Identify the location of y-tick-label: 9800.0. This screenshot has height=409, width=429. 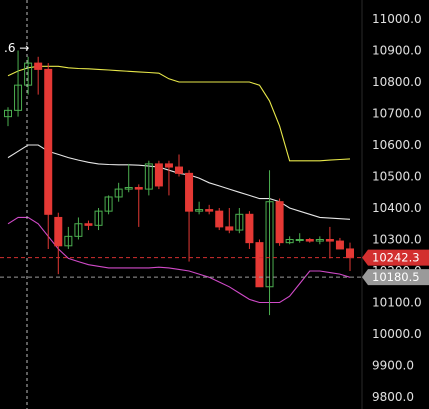
(393, 397).